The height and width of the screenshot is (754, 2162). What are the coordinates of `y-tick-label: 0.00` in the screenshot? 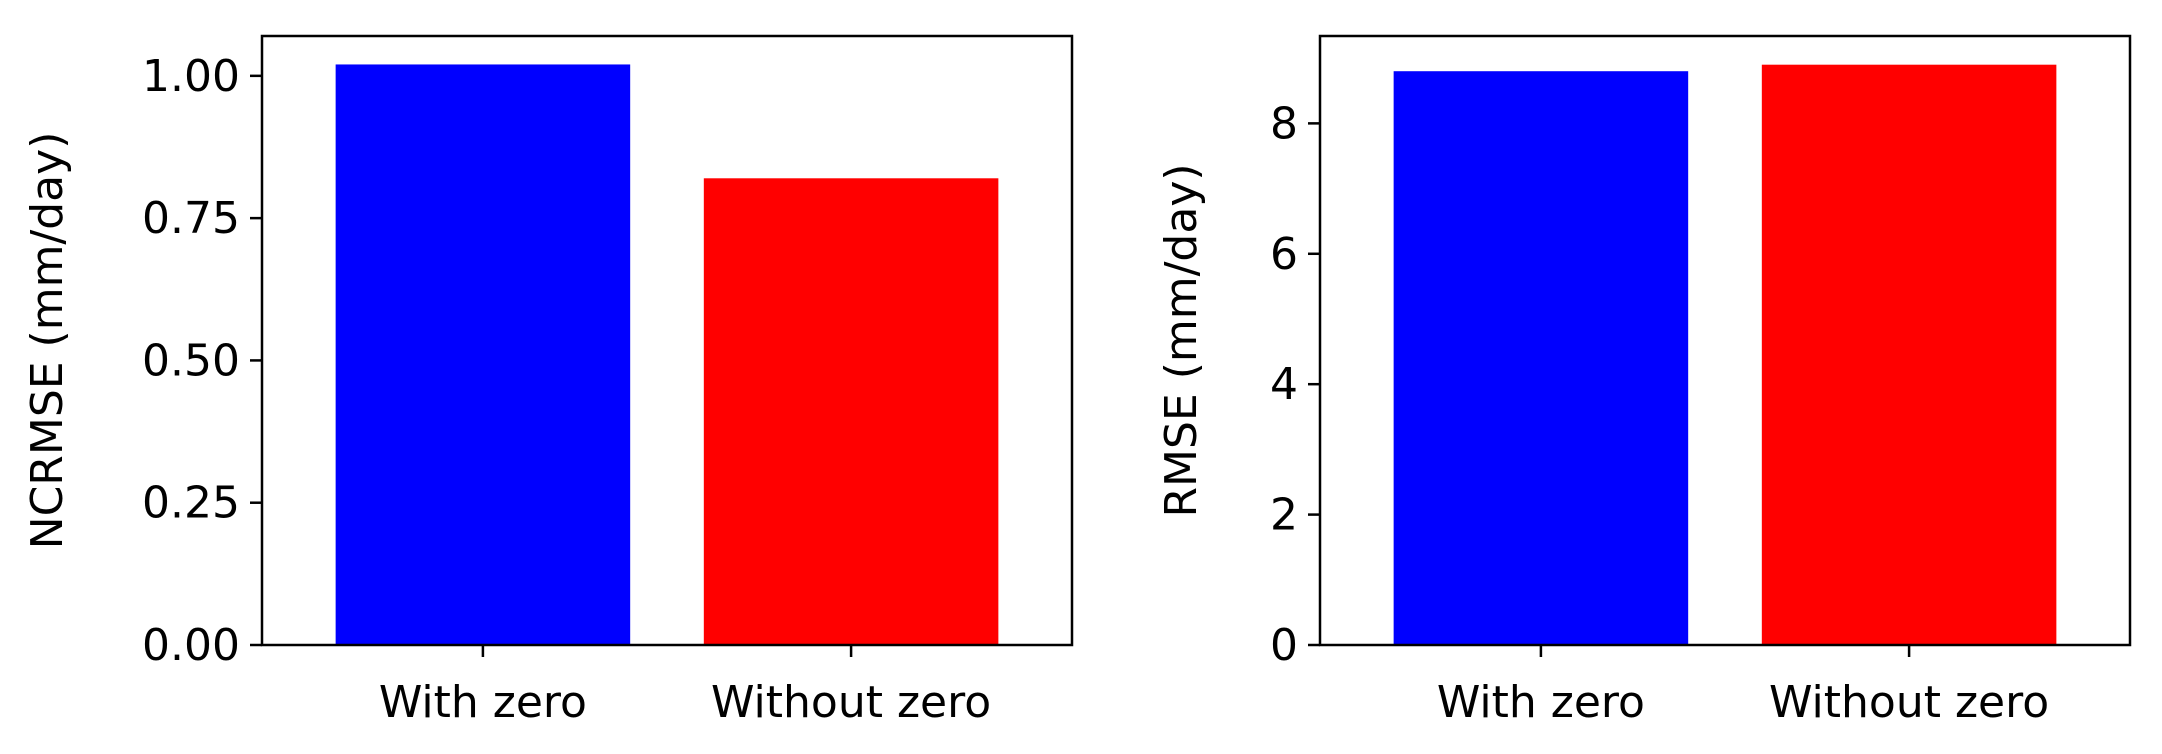 It's located at (191, 645).